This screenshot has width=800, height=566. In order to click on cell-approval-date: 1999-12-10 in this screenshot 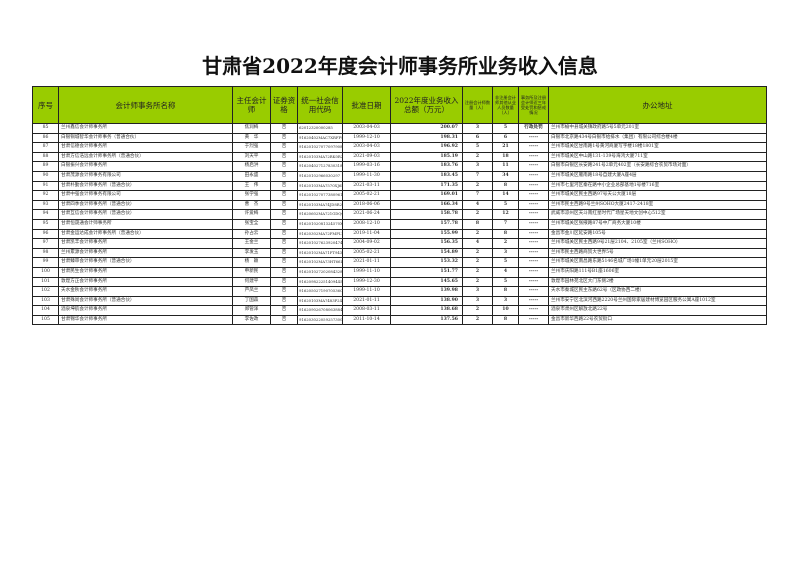, I will do `click(366, 138)`.